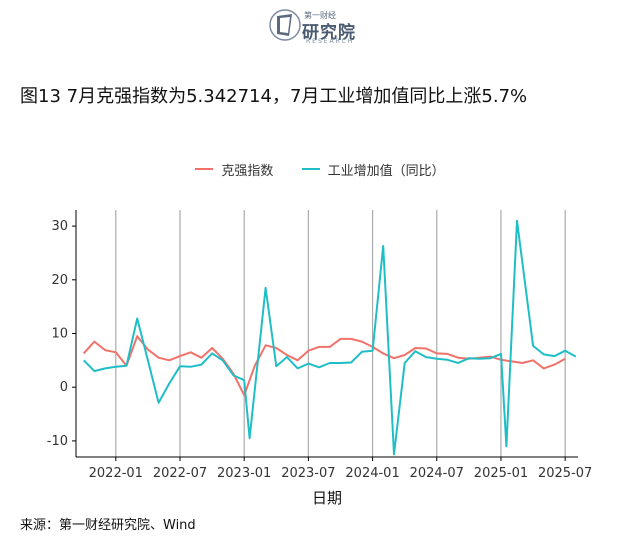 This screenshot has height=557, width=640. What do you see at coordinates (108, 525) in the screenshot?
I see `source-note: 来源：第一财经研究院、Wind` at bounding box center [108, 525].